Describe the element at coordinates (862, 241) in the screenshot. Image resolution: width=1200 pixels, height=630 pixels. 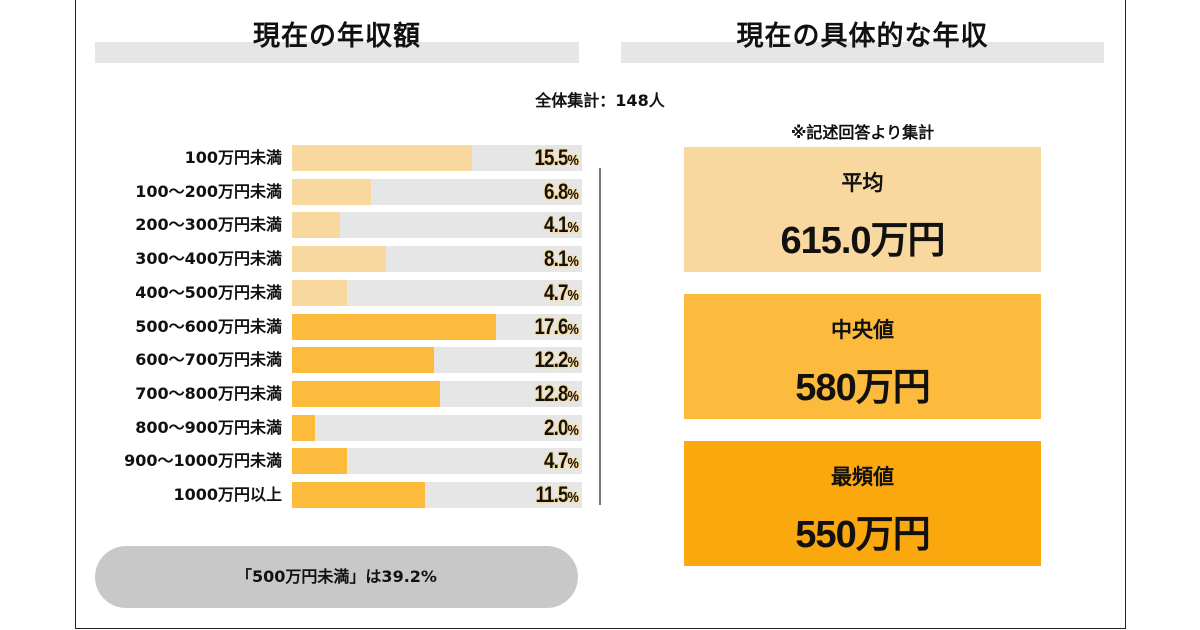
I see `stat-value: 615.0万円` at that location.